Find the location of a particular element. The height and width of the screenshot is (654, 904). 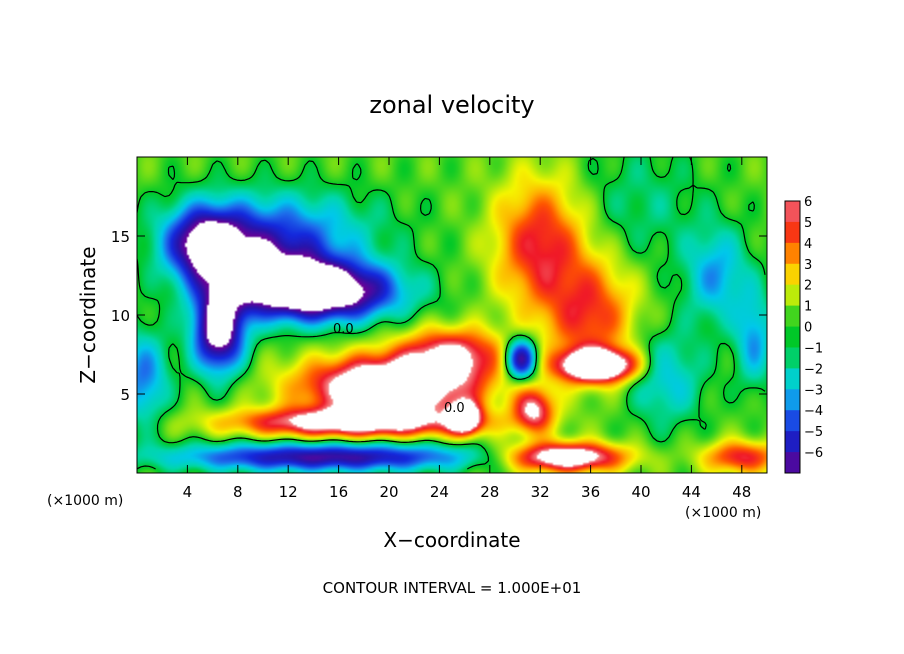

colorbar-tick-label: 0 is located at coordinates (808, 328).